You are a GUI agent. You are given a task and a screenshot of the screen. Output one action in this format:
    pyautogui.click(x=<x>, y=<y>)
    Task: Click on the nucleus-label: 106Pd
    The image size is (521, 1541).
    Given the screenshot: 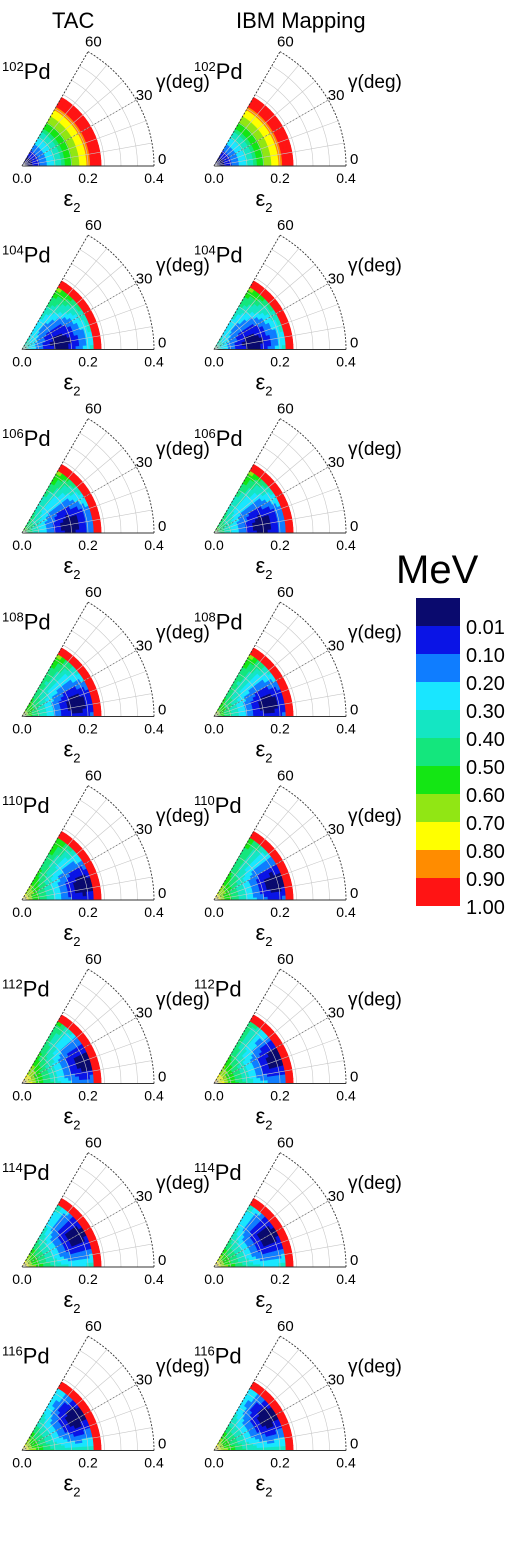 What is the action you would take?
    pyautogui.click(x=26, y=438)
    